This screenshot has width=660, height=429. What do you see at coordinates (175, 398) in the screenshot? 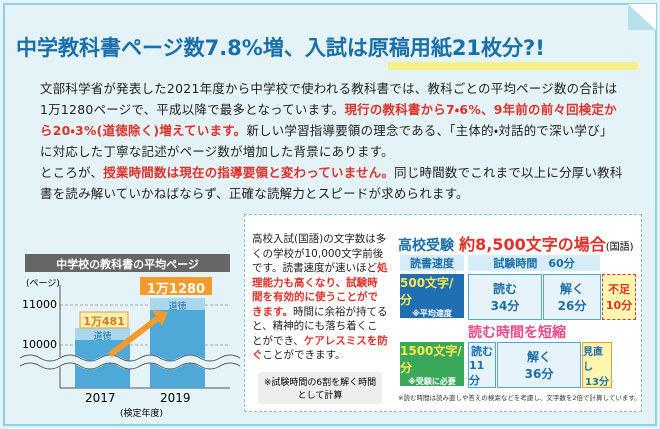
I see `x-label: 2019` at bounding box center [175, 398].